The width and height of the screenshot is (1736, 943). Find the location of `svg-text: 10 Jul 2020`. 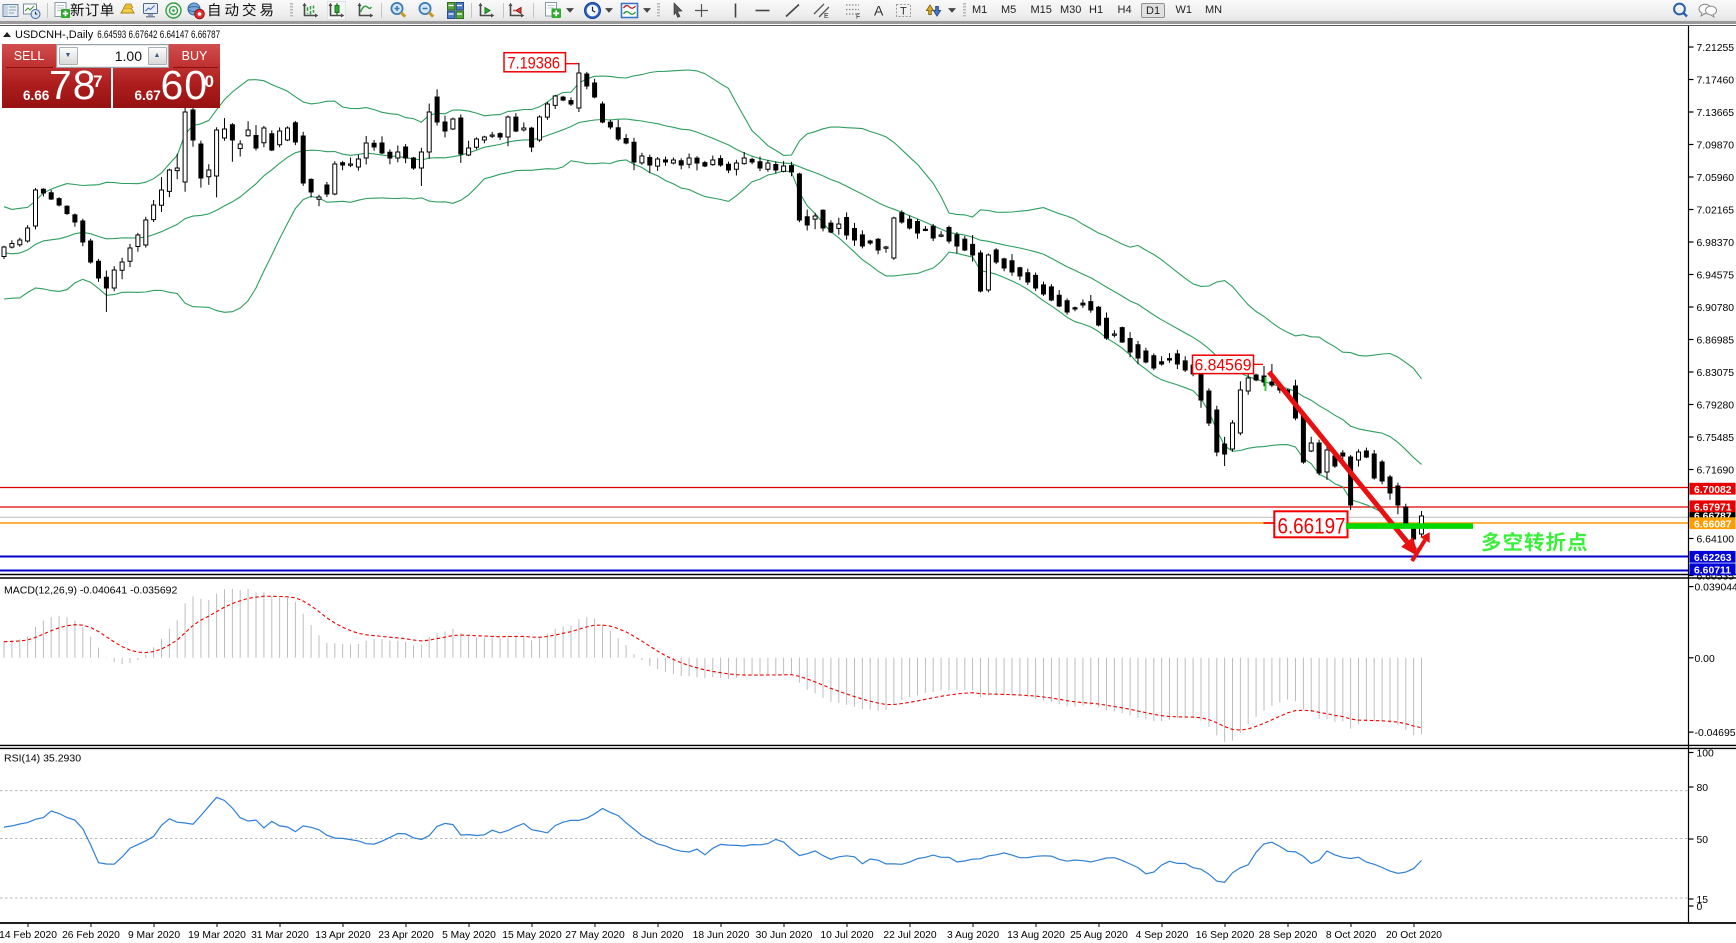

svg-text: 10 Jul 2020 is located at coordinates (847, 935).